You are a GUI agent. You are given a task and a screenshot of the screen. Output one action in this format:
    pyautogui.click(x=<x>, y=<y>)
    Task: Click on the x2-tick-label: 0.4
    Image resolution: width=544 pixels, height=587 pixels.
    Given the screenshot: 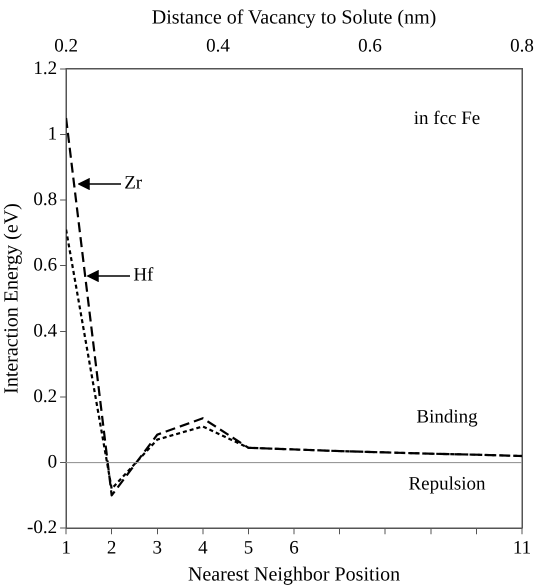 What is the action you would take?
    pyautogui.click(x=218, y=45)
    